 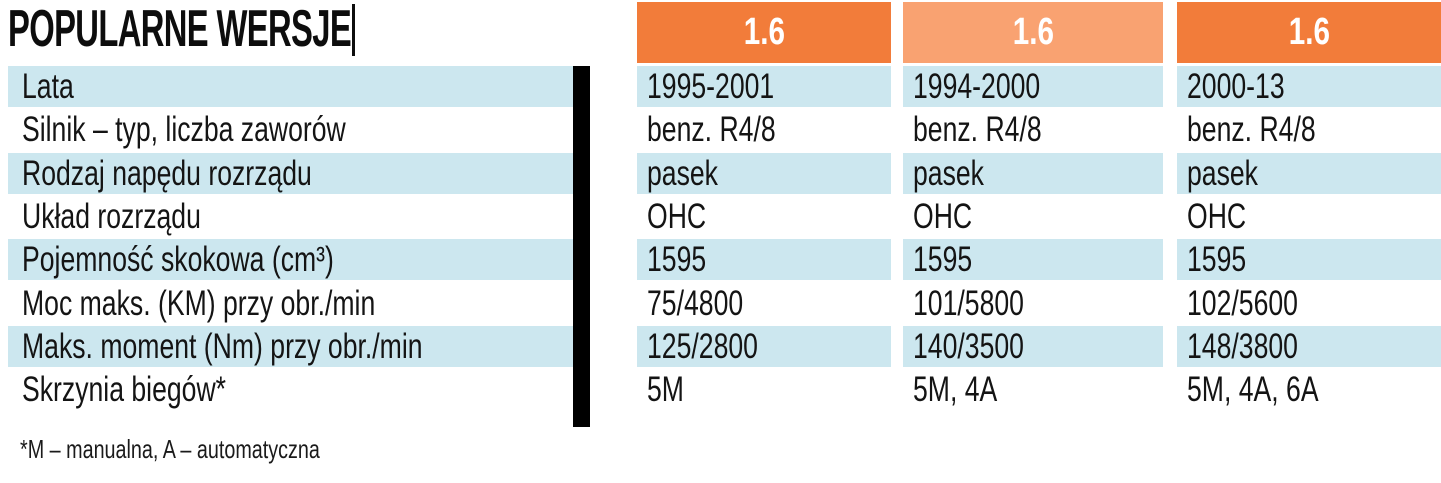 I want to click on label-column-divider-bar, so click(x=581, y=246).